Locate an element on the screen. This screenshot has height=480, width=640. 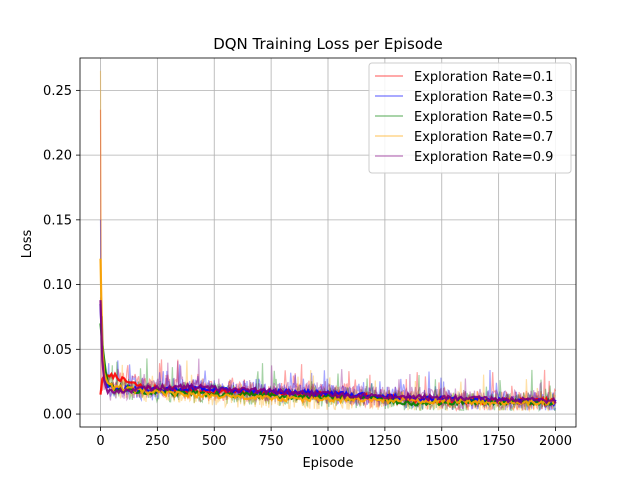
x-tick-label: 250 is located at coordinates (157, 441).